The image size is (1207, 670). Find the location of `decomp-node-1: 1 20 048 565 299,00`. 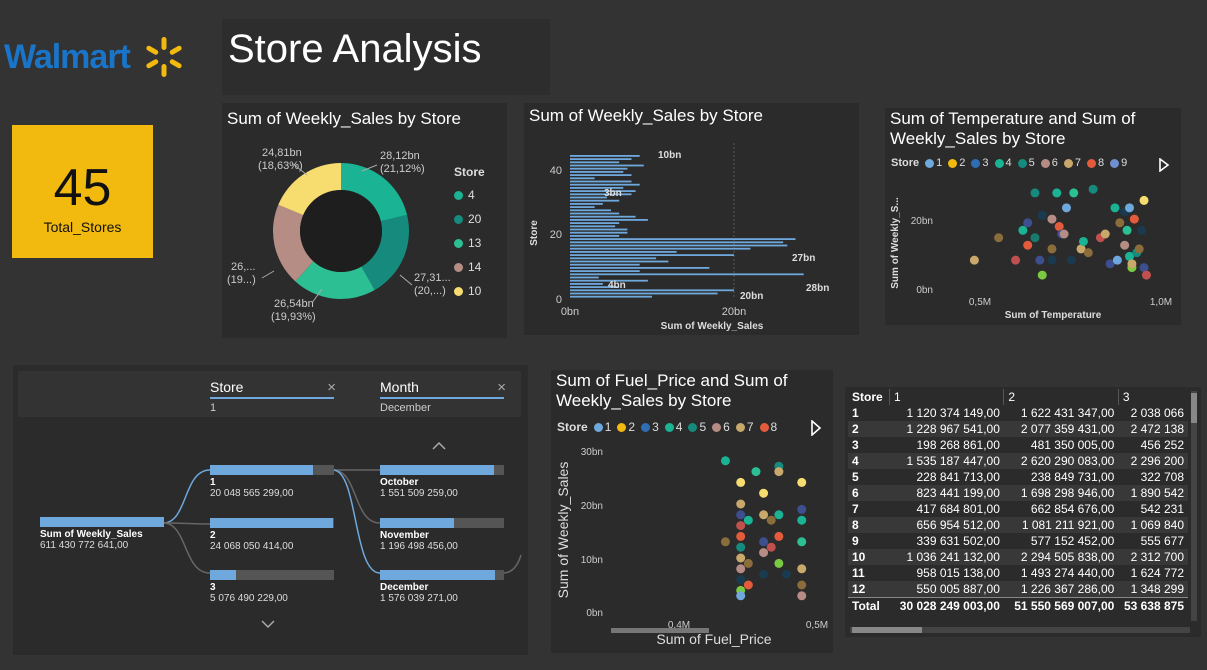

decomp-node-1: 1 20 048 565 299,00 is located at coordinates (272, 482).